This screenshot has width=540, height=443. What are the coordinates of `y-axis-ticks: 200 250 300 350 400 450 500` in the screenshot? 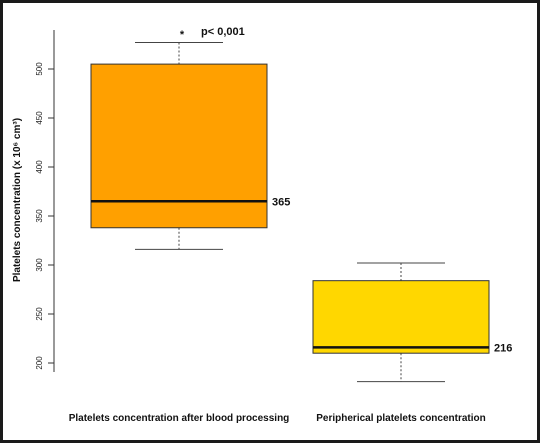 It's located at (44, 216).